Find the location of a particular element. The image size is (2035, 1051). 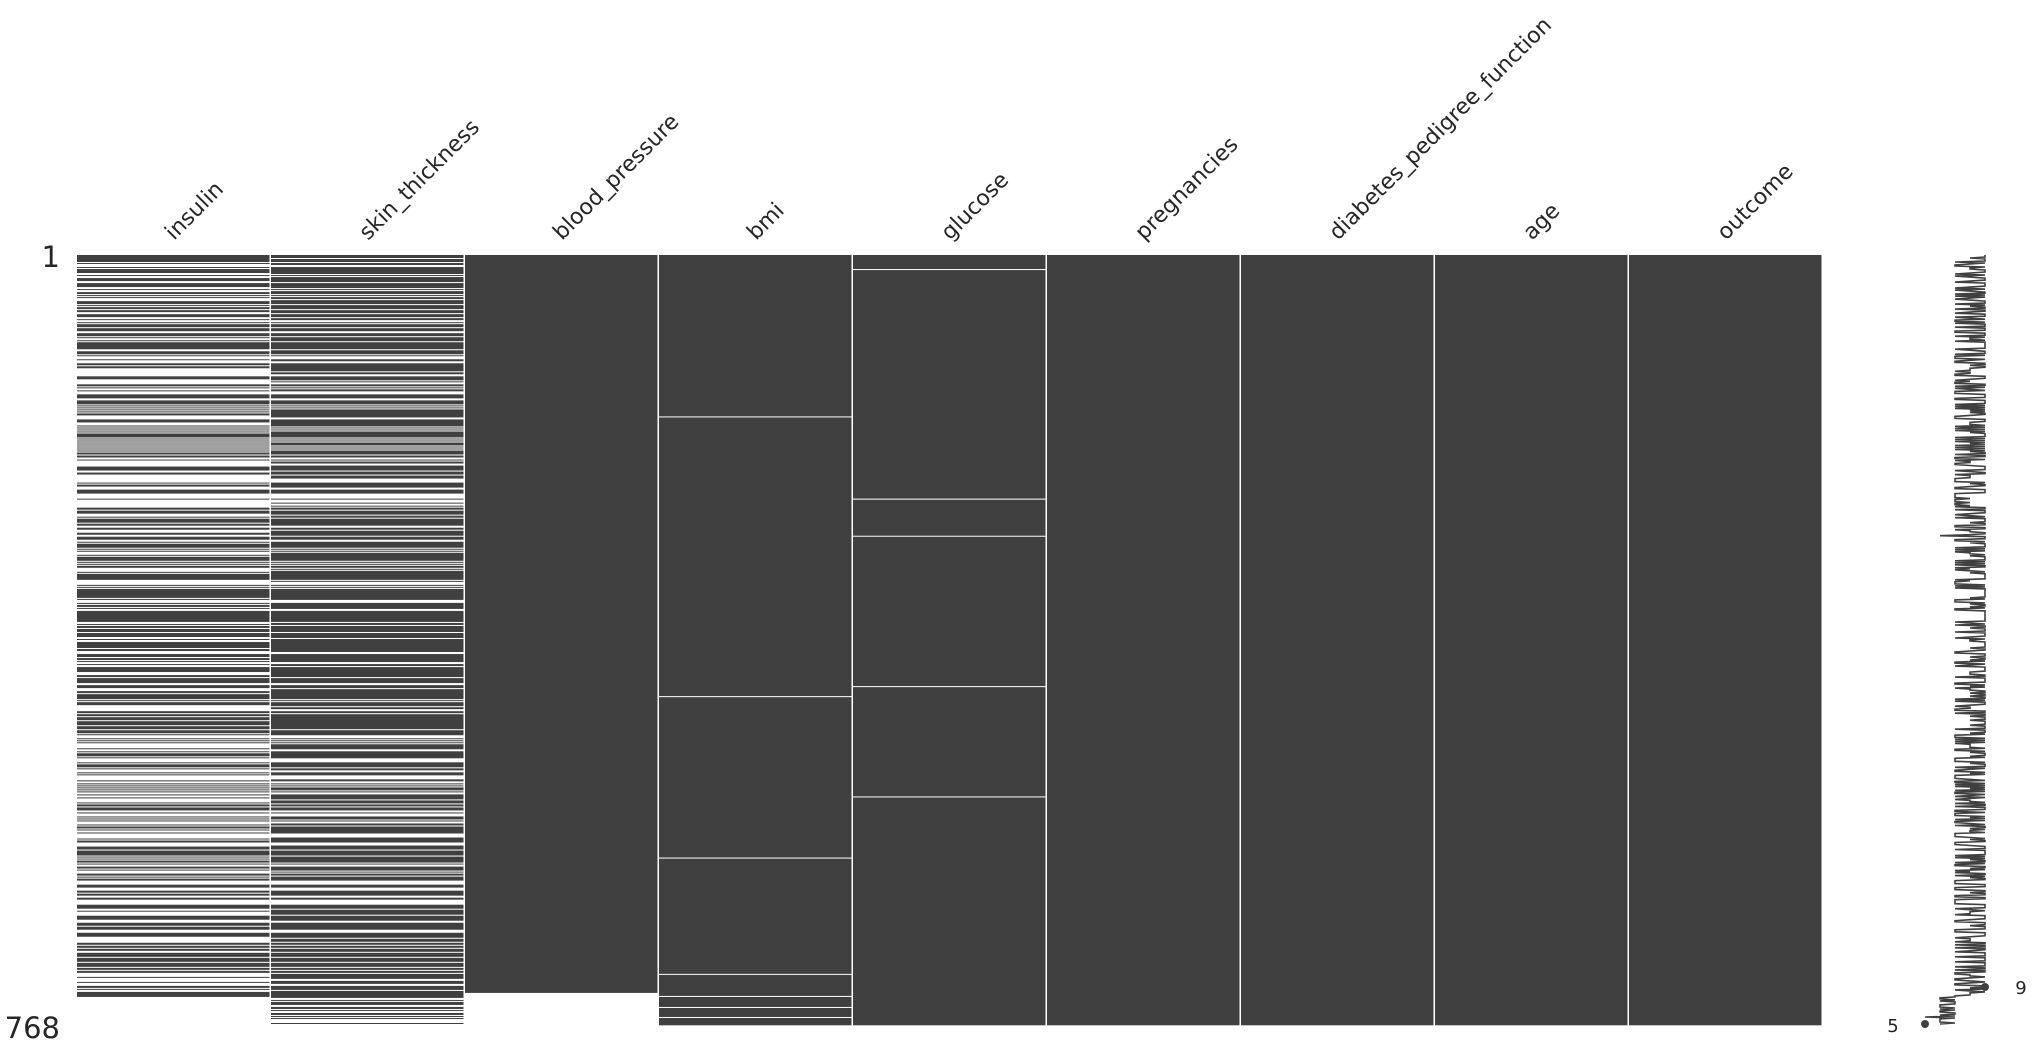

column-insulin is located at coordinates (173, 640).